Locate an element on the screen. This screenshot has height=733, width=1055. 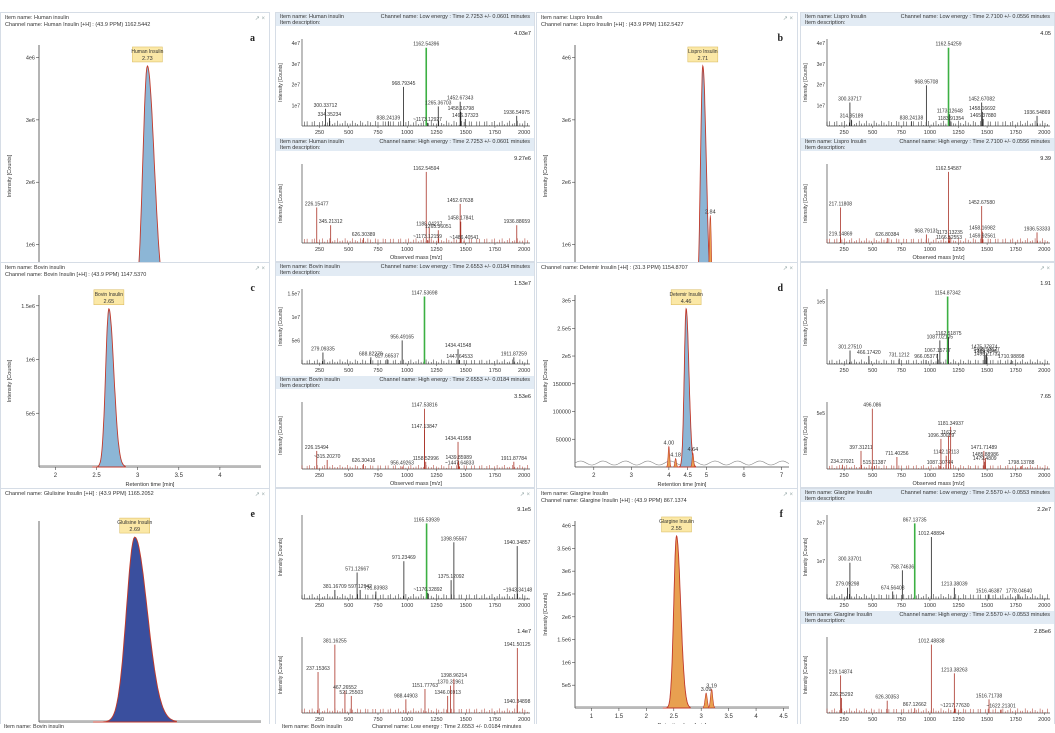
x-tick-label: 3.5 is located at coordinates (728, 717).